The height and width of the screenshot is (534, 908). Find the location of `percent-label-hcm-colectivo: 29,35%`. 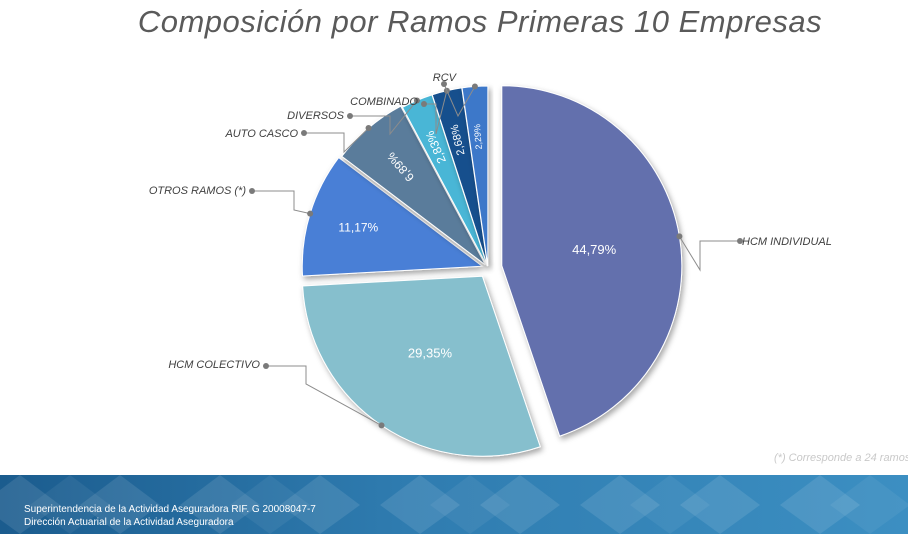

percent-label-hcm-colectivo: 29,35% is located at coordinates (430, 352).